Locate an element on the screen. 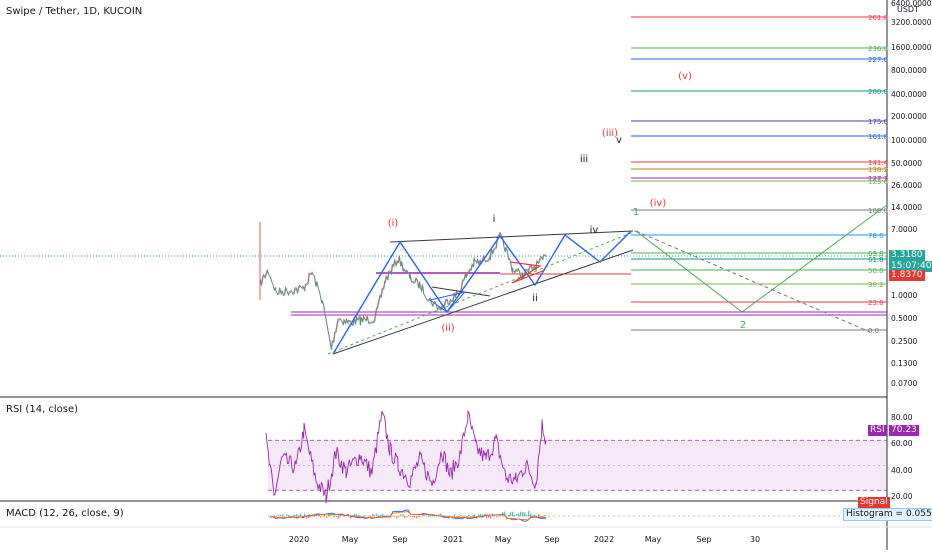  rsi-tick-label: 80.00 is located at coordinates (902, 417).